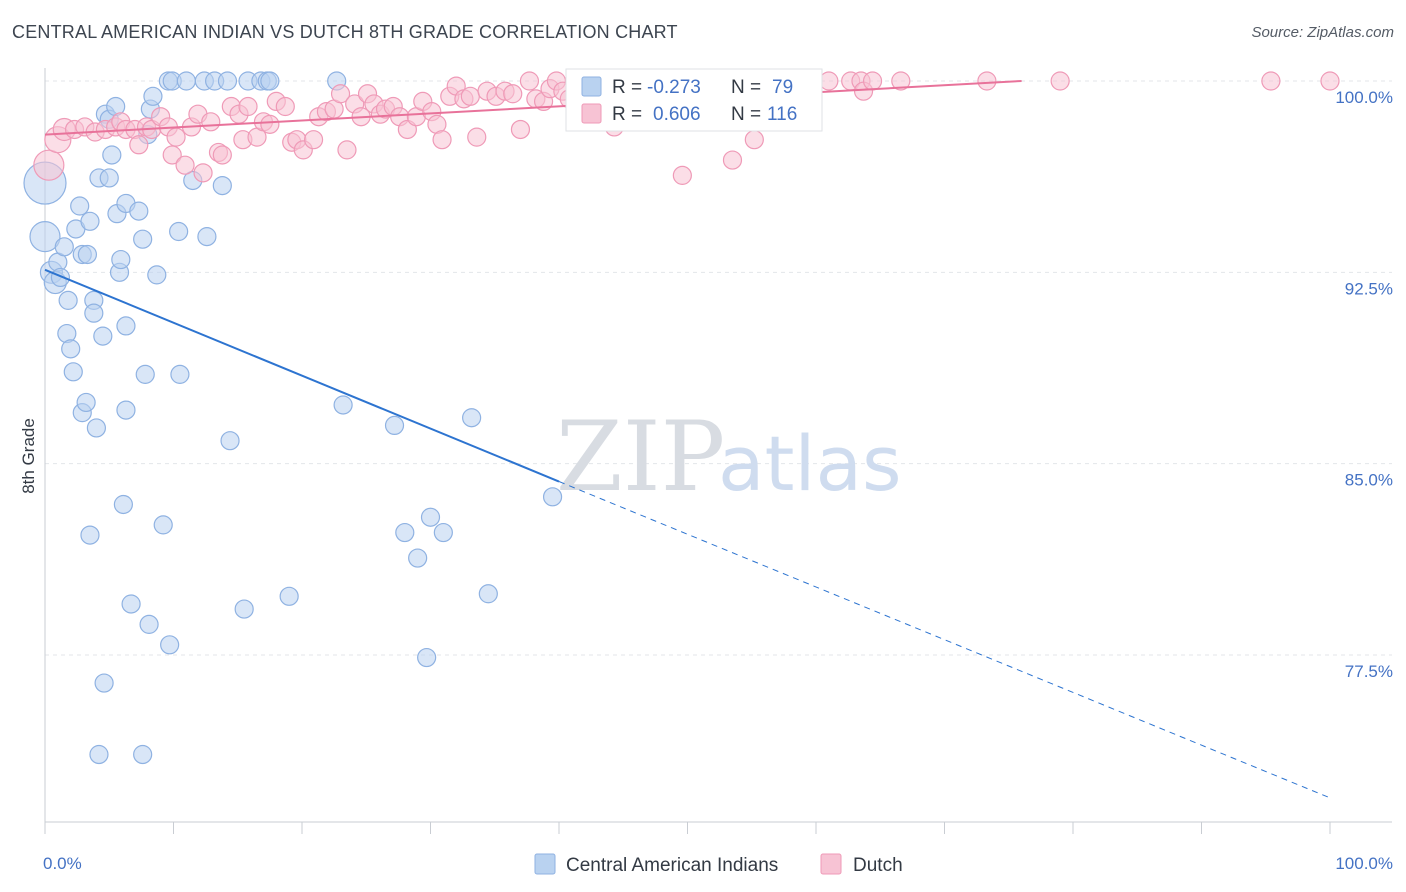 This screenshot has width=1406, height=892. What do you see at coordinates (591, 86) in the screenshot?
I see `legend-swatch-blue` at bounding box center [591, 86].